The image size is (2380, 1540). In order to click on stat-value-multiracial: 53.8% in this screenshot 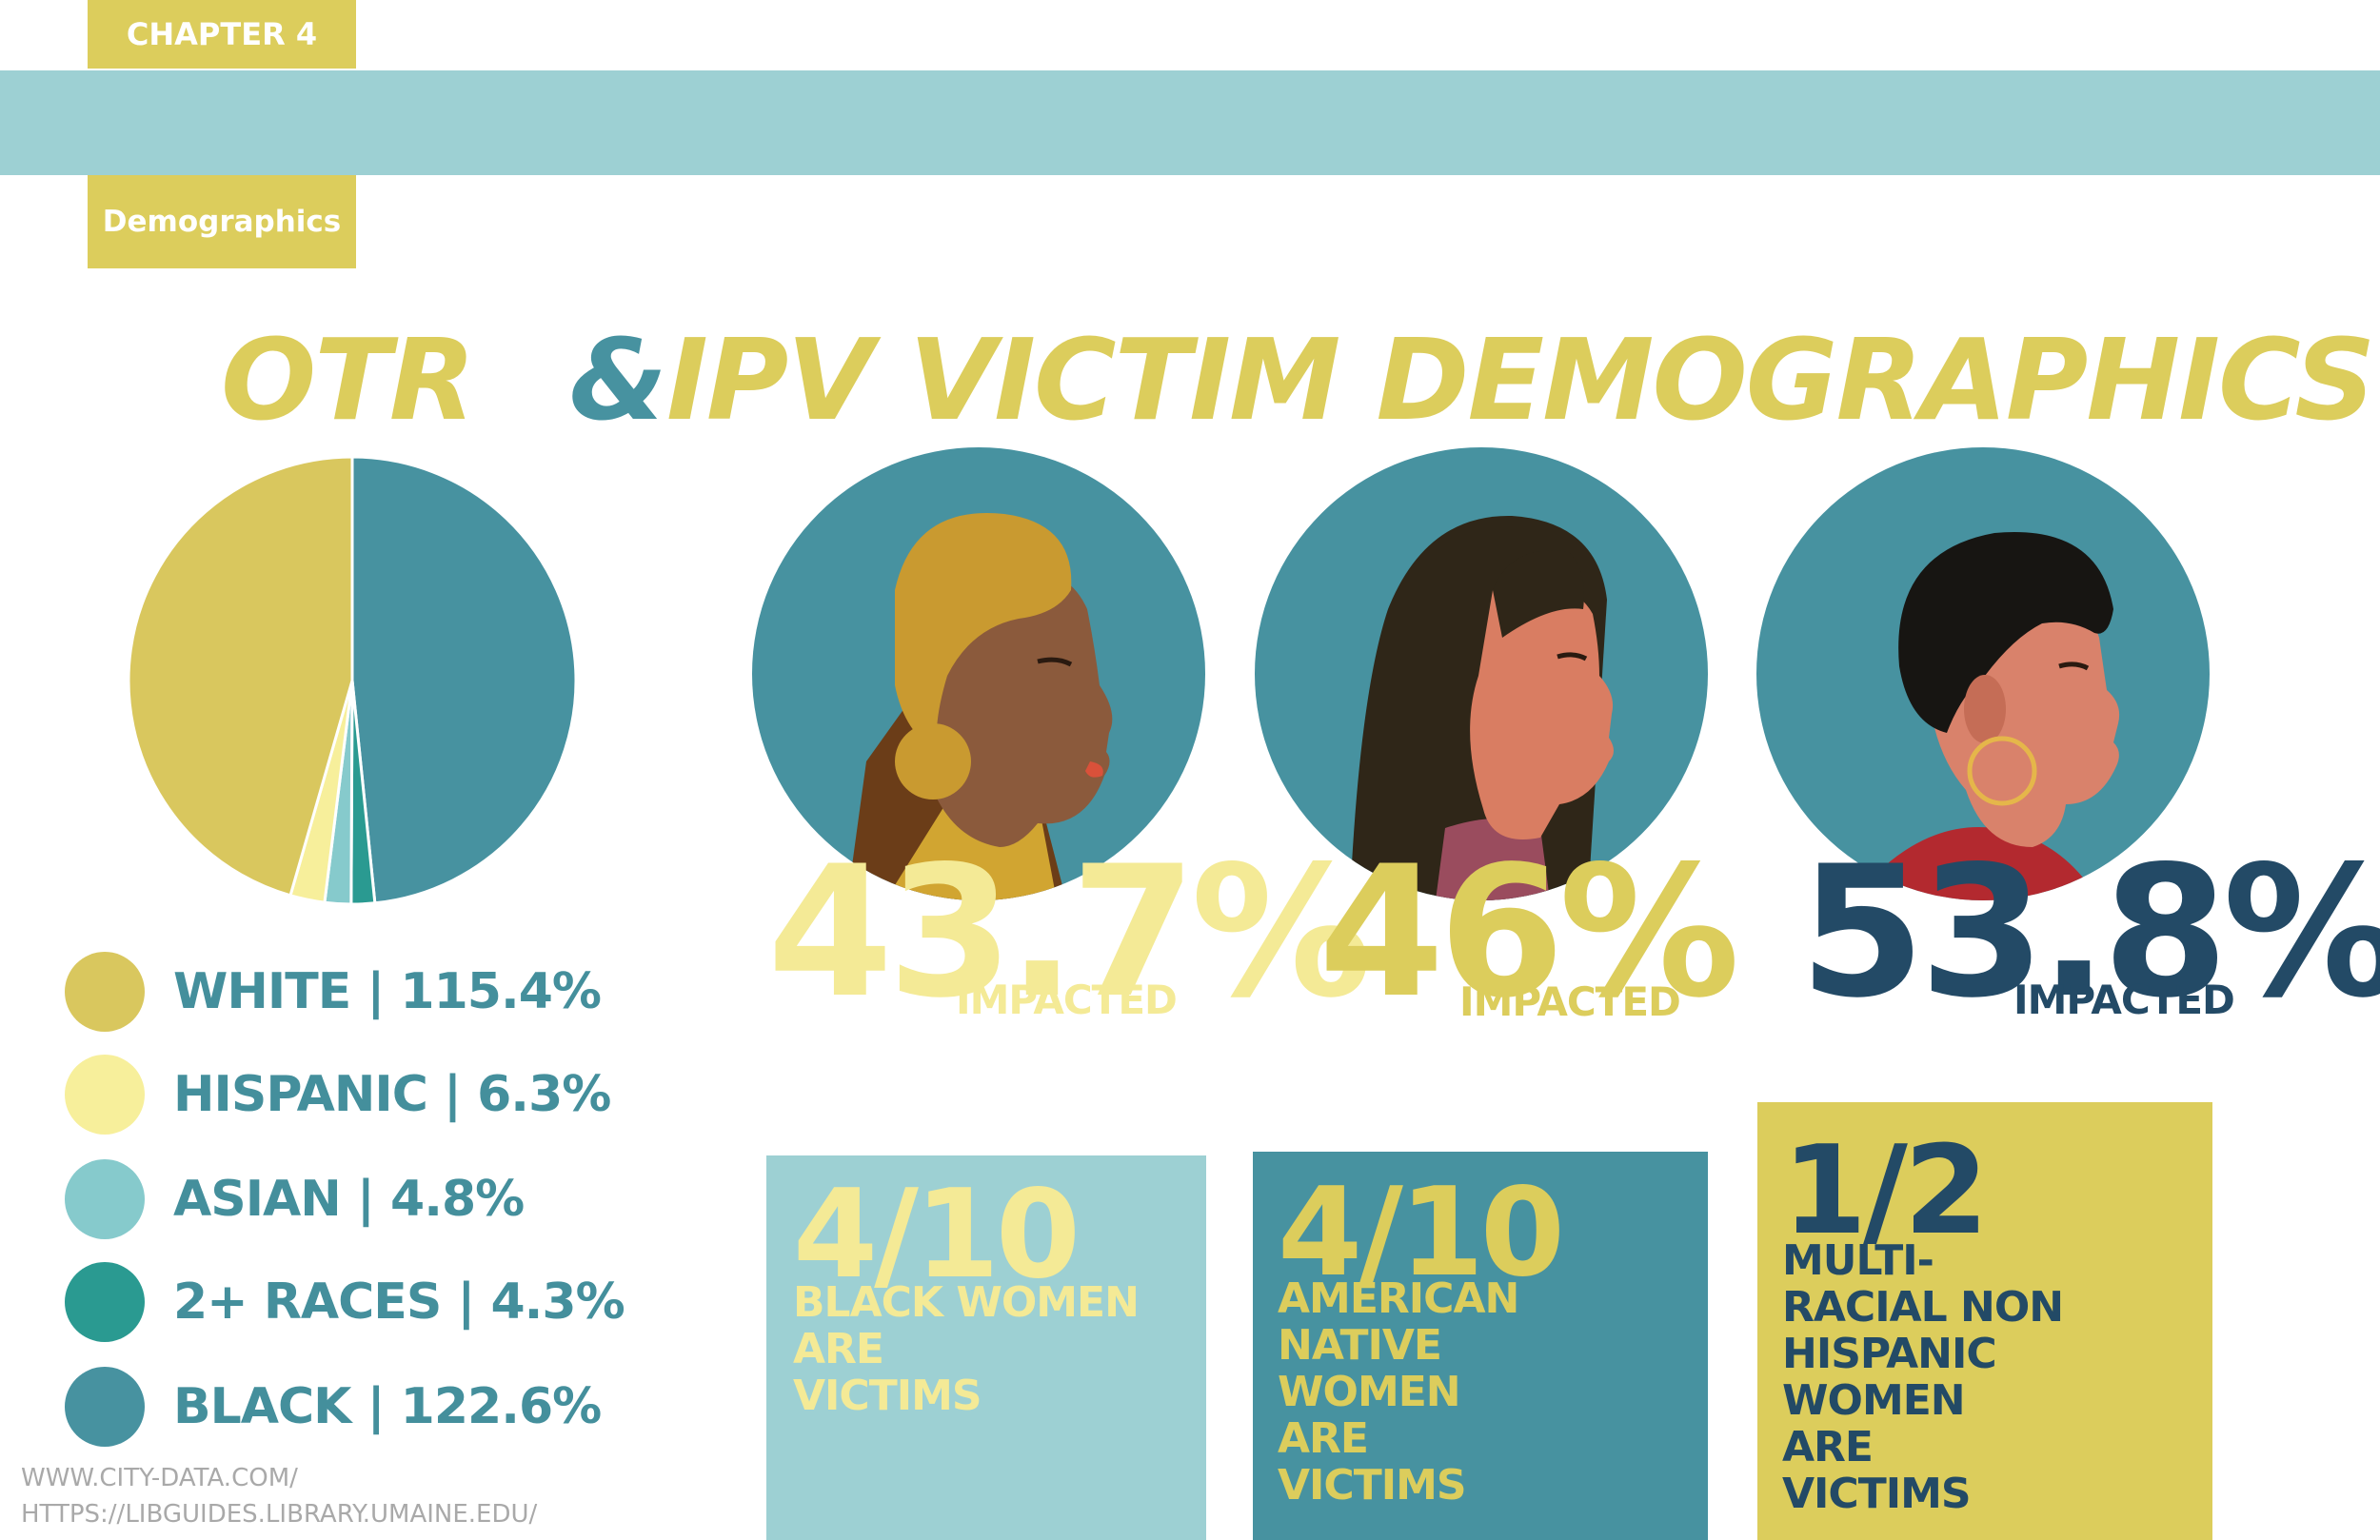, I will do `click(2089, 932)`.